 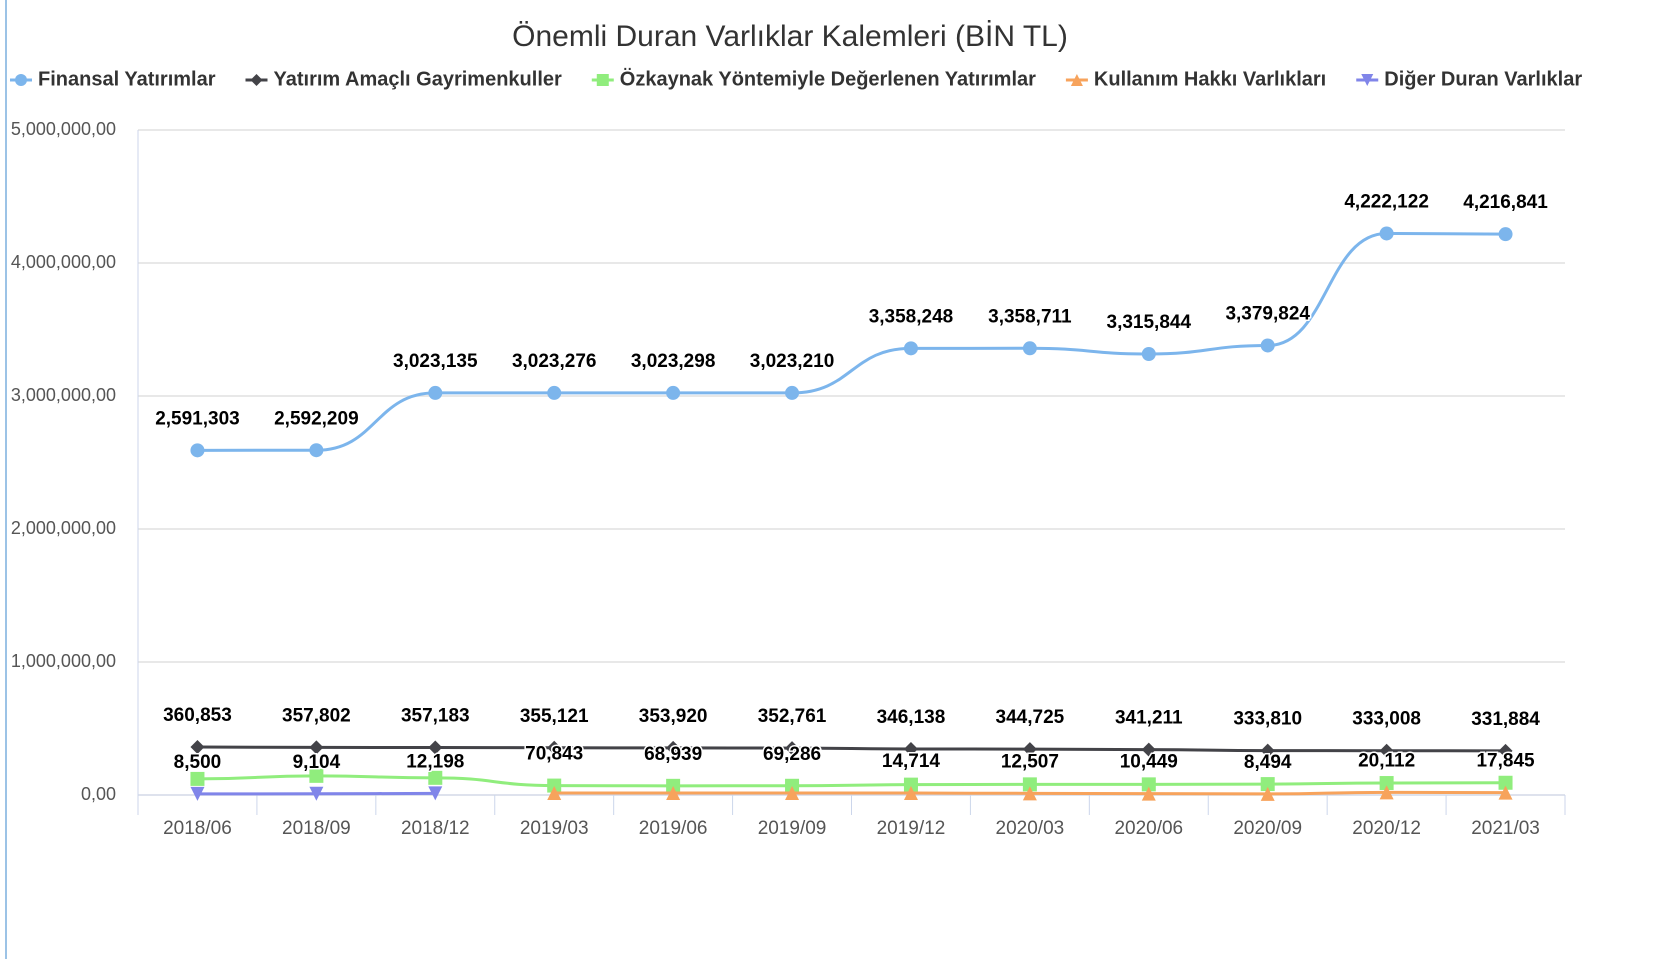 I want to click on x-tick-label: 2019/09, so click(x=792, y=828).